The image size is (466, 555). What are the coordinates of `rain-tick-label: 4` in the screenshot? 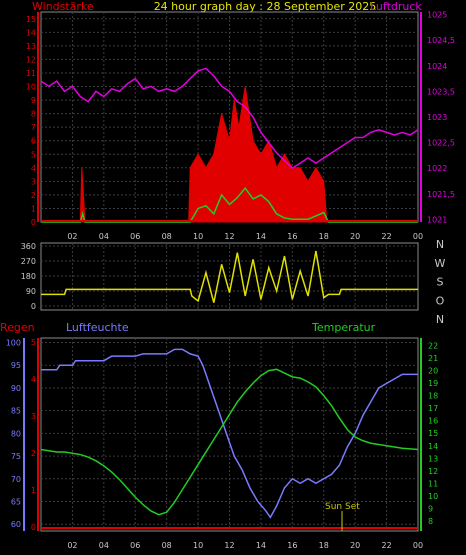 It's located at (33, 379).